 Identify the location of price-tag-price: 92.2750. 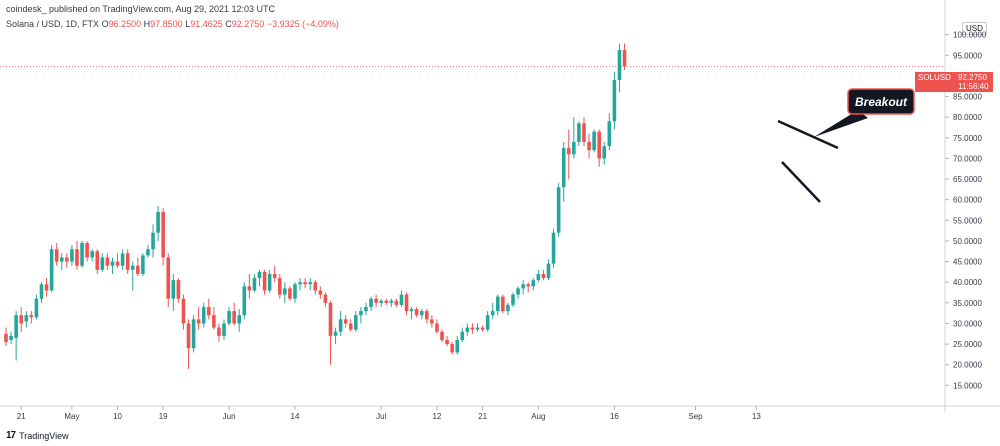
(972, 77).